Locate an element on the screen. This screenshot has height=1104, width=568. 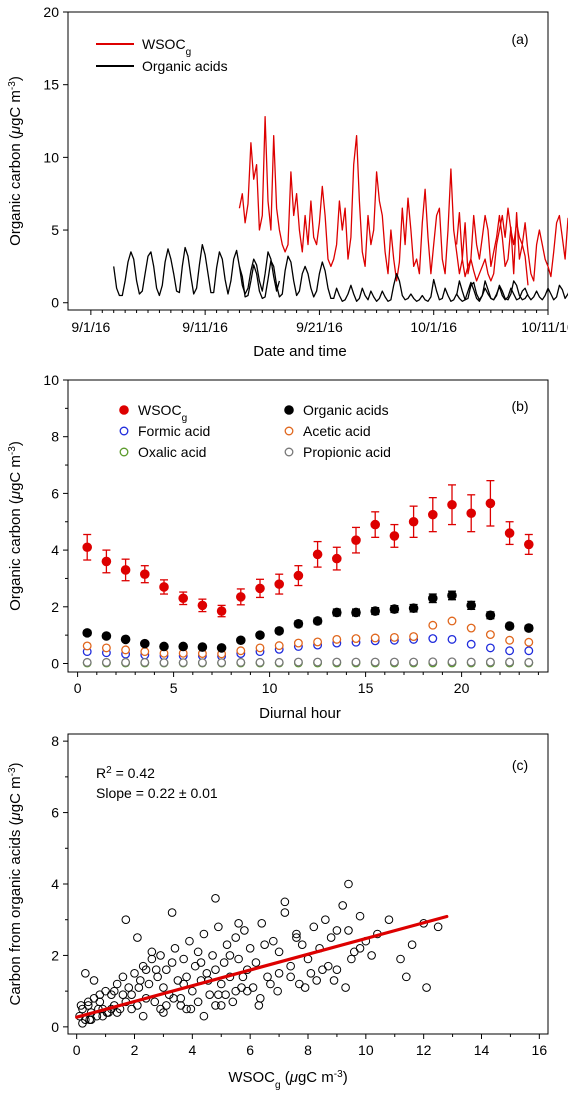
panel-b-ytick-label-4: 8 is located at coordinates (55, 437).